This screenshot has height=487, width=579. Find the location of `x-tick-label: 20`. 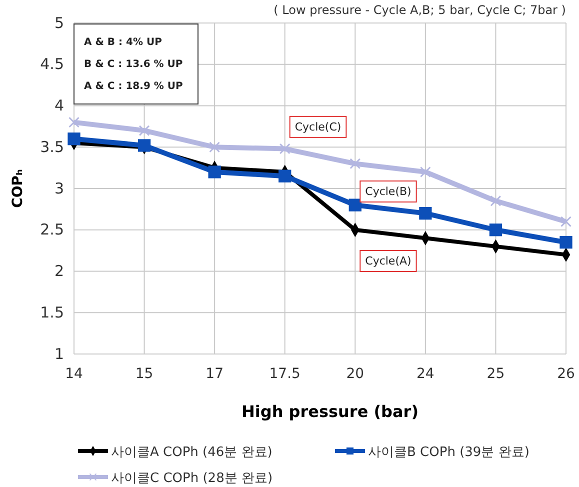

x-tick-label: 20 is located at coordinates (355, 374).